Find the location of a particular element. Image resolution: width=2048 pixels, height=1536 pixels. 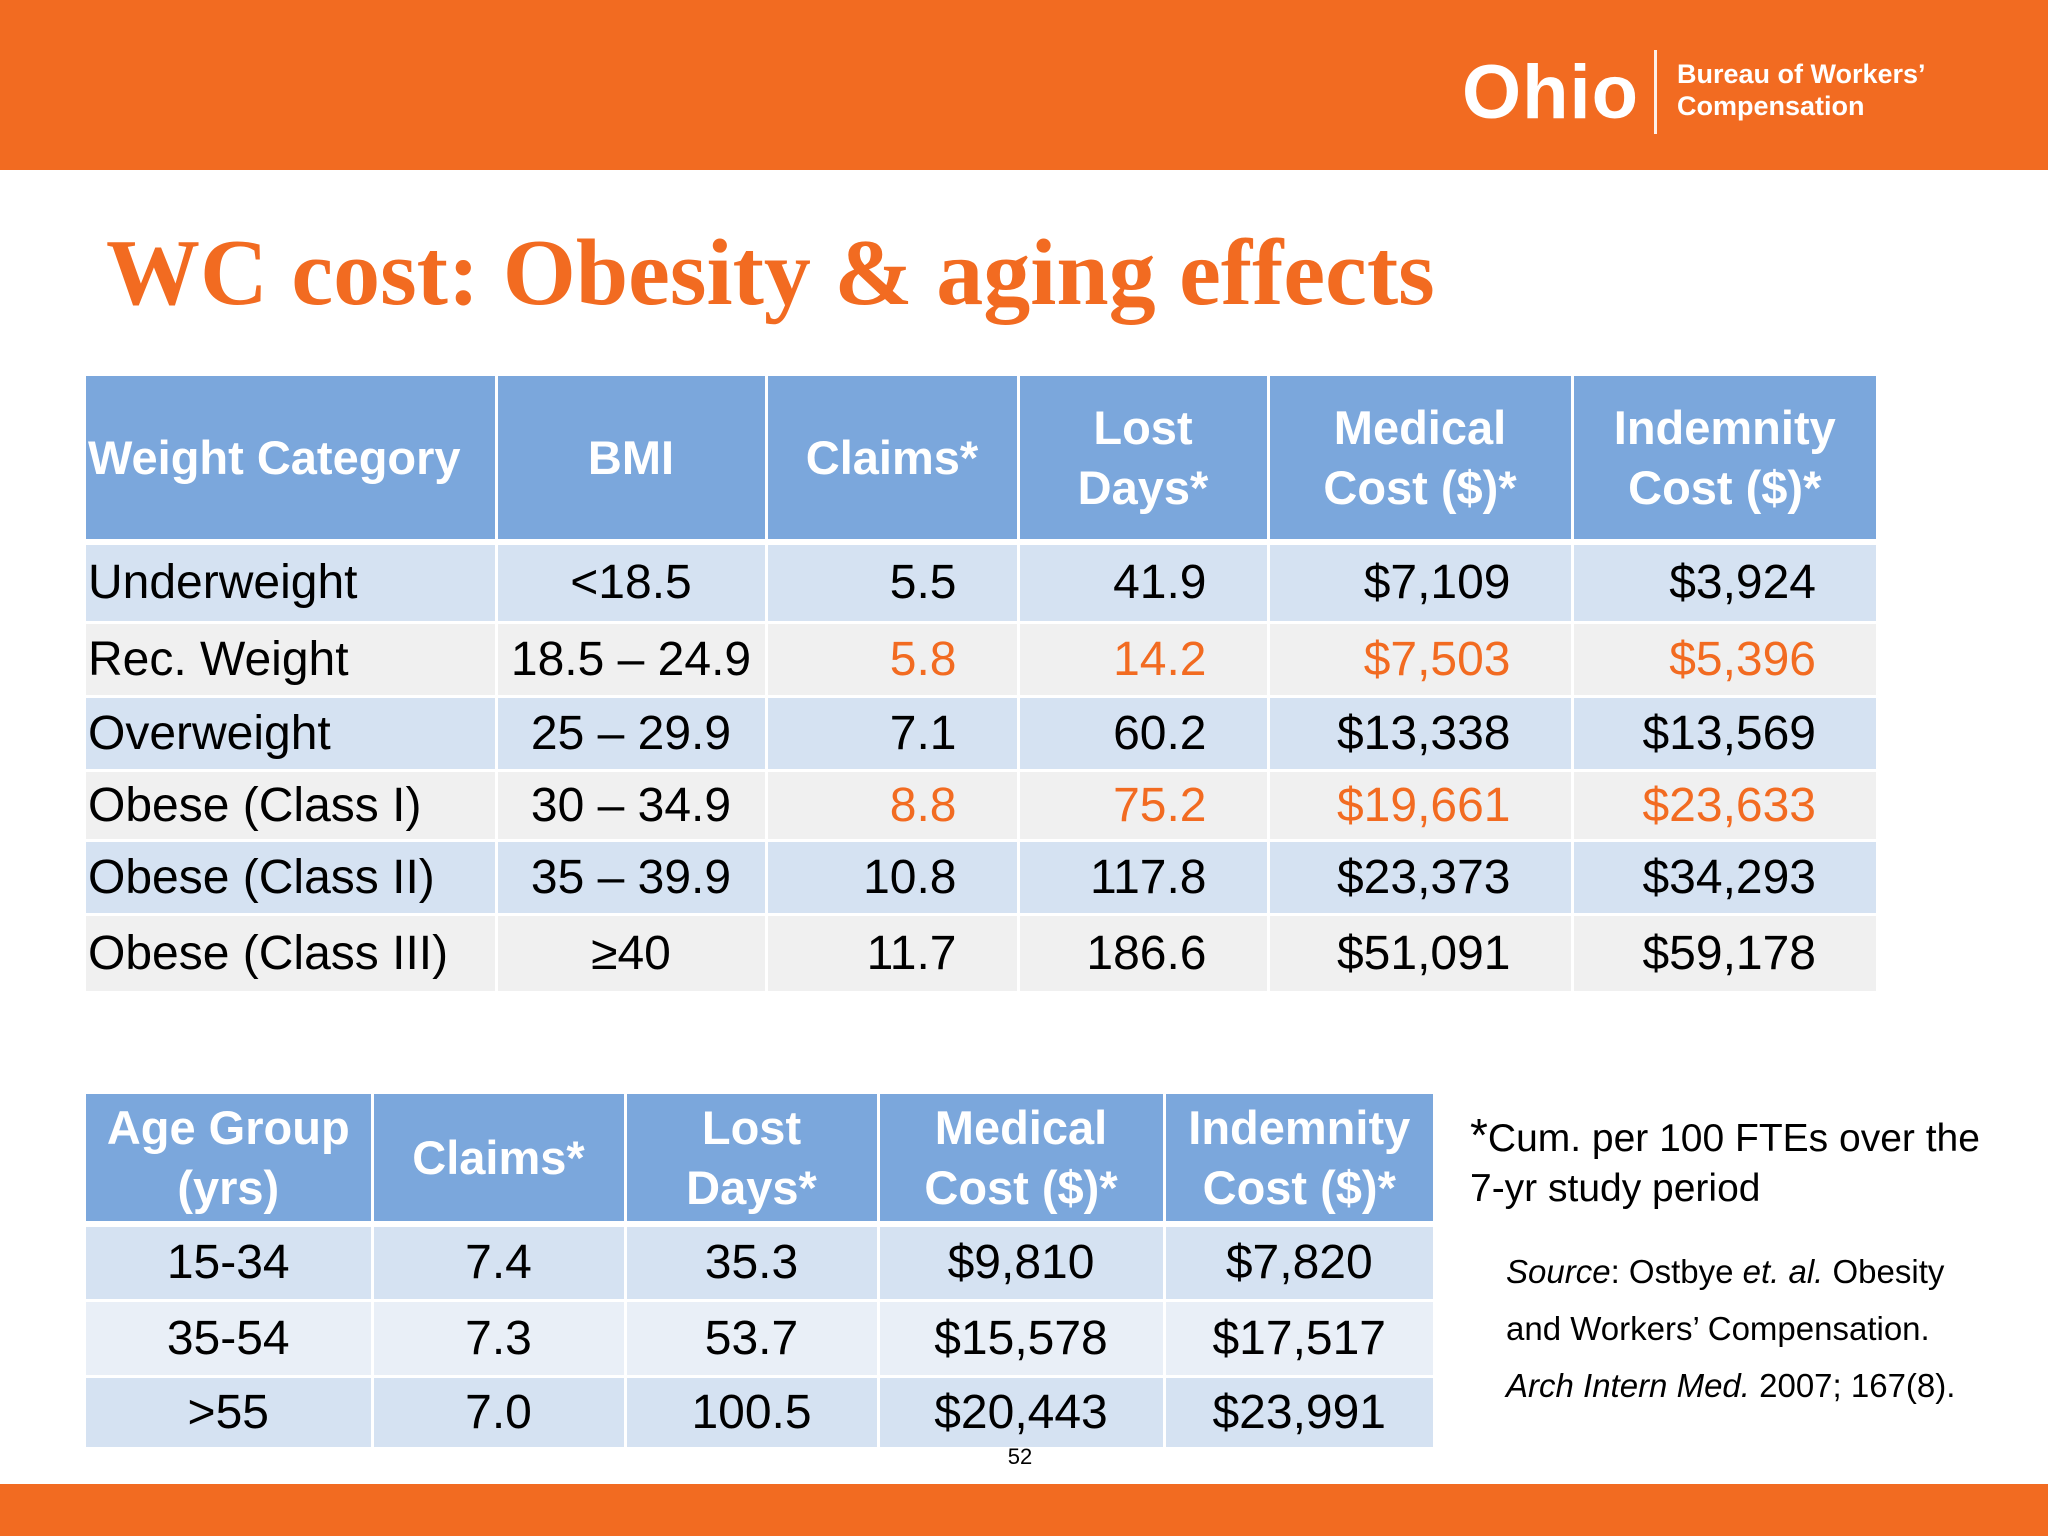

weight-header-line: Weight Category is located at coordinates (274, 457).